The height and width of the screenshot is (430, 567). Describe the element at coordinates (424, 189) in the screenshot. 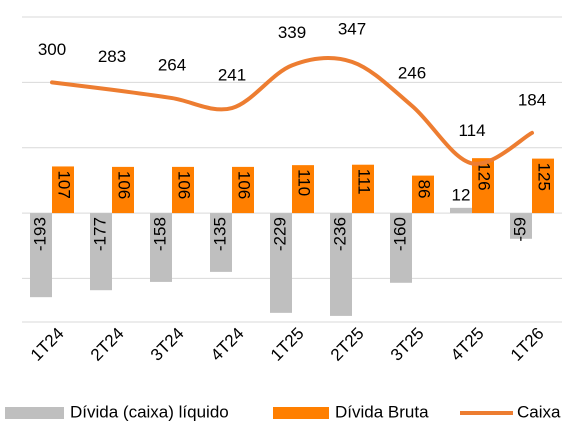

I see `data-label: 86` at that location.